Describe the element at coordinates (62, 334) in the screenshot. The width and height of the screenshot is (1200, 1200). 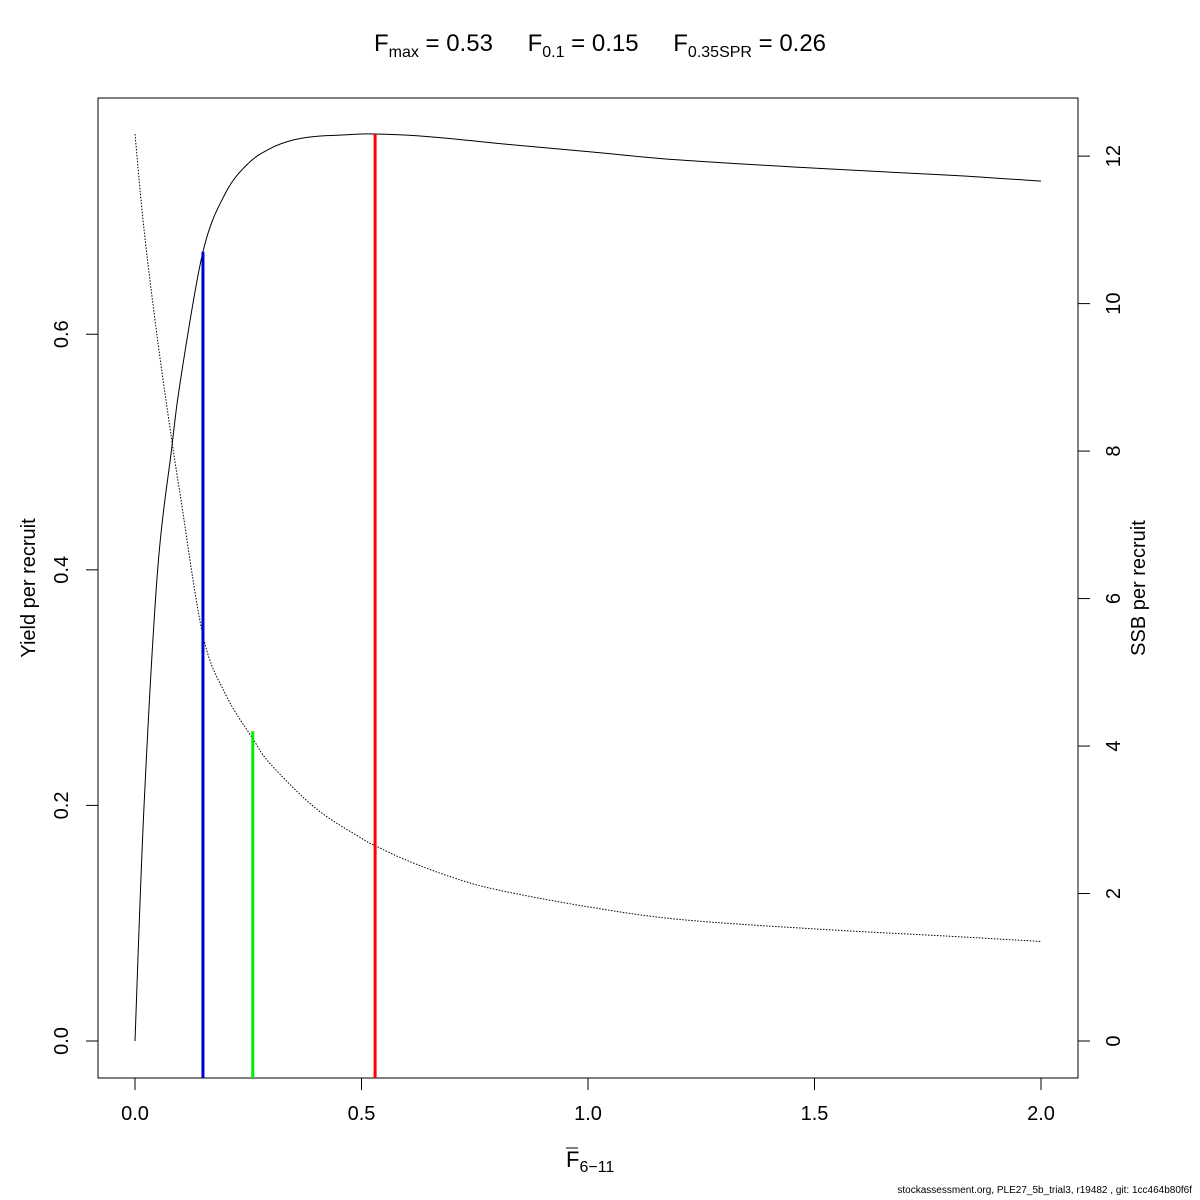
I see `y-left-tick-label: 0.6` at that location.